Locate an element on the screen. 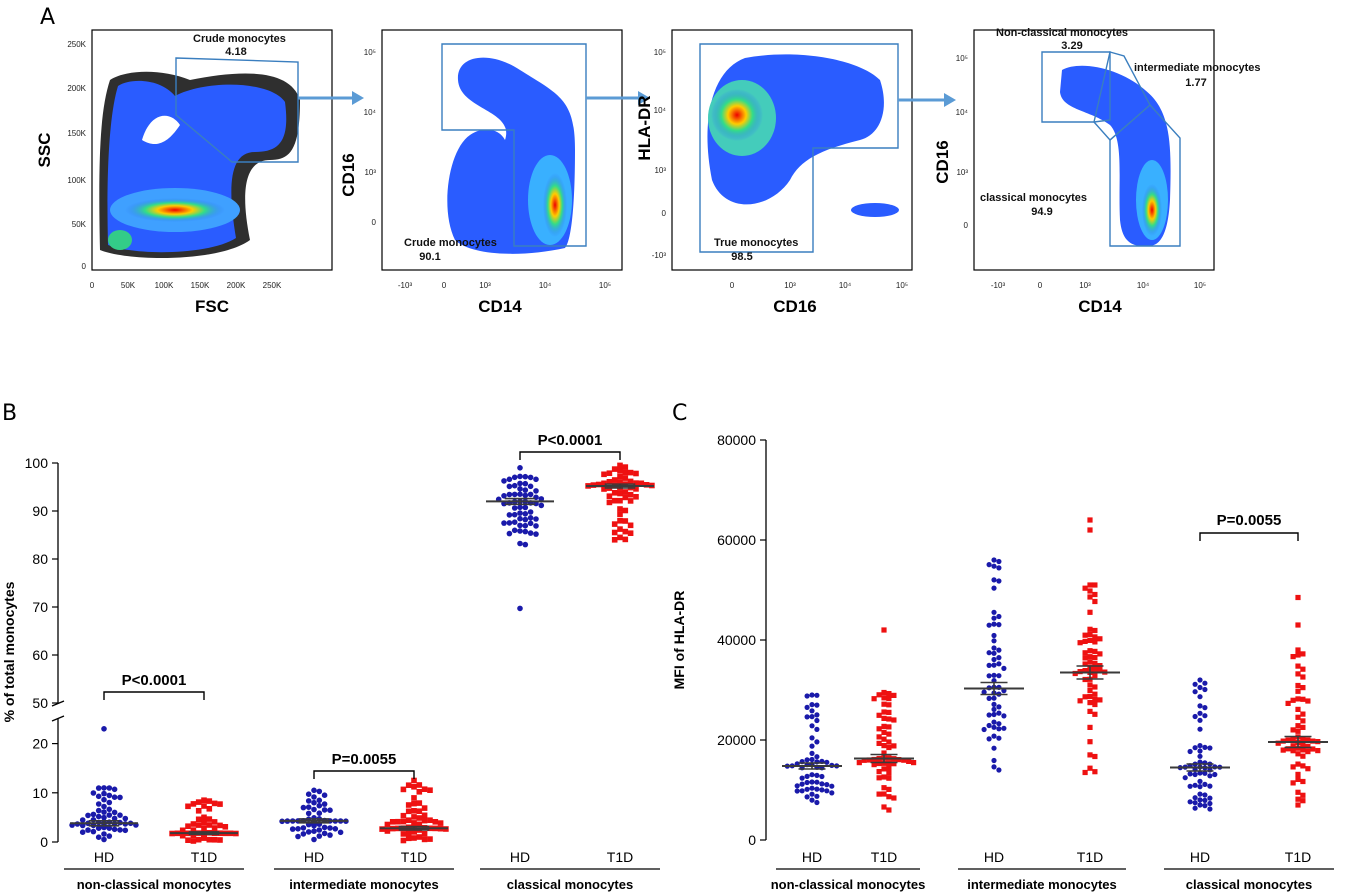 The image size is (1355, 894). x-tick-label: 10⁵ is located at coordinates (1200, 285).